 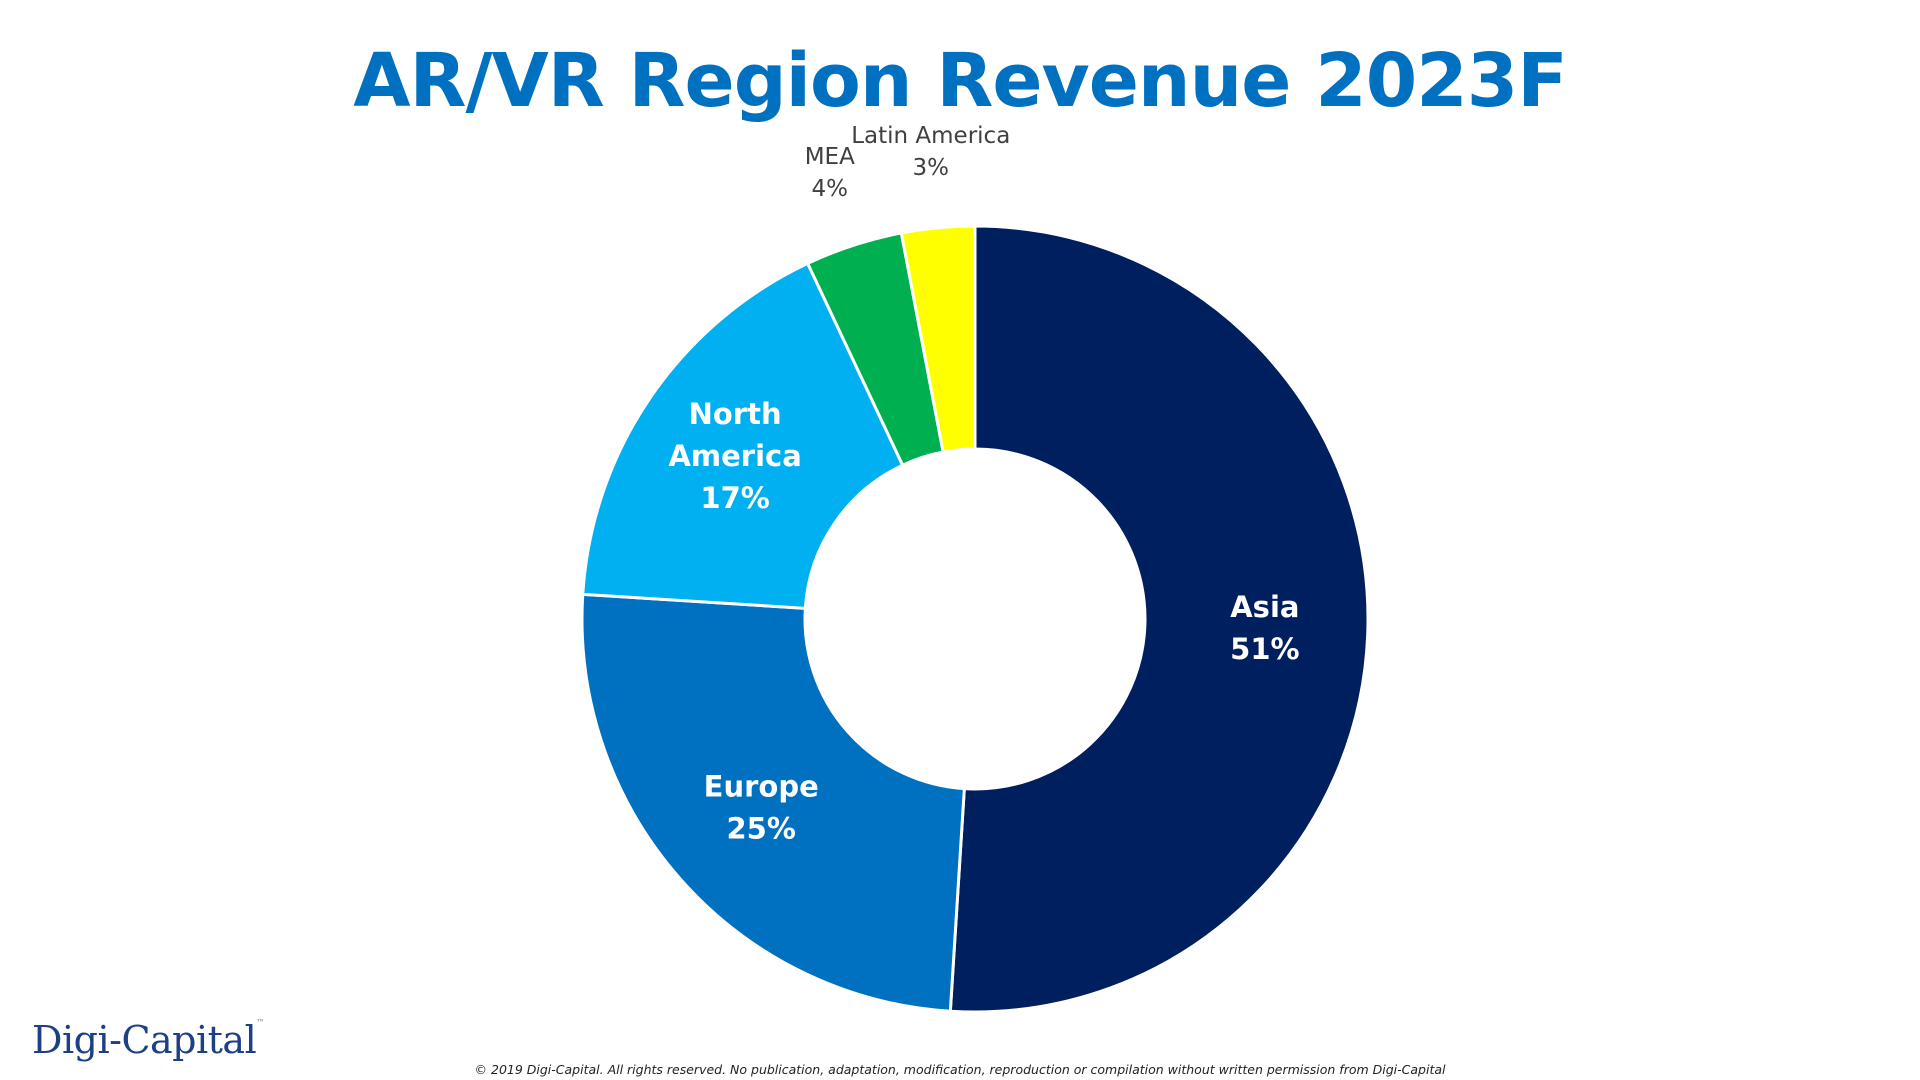 I want to click on label-europe: Europe 25%, so click(x=761, y=807).